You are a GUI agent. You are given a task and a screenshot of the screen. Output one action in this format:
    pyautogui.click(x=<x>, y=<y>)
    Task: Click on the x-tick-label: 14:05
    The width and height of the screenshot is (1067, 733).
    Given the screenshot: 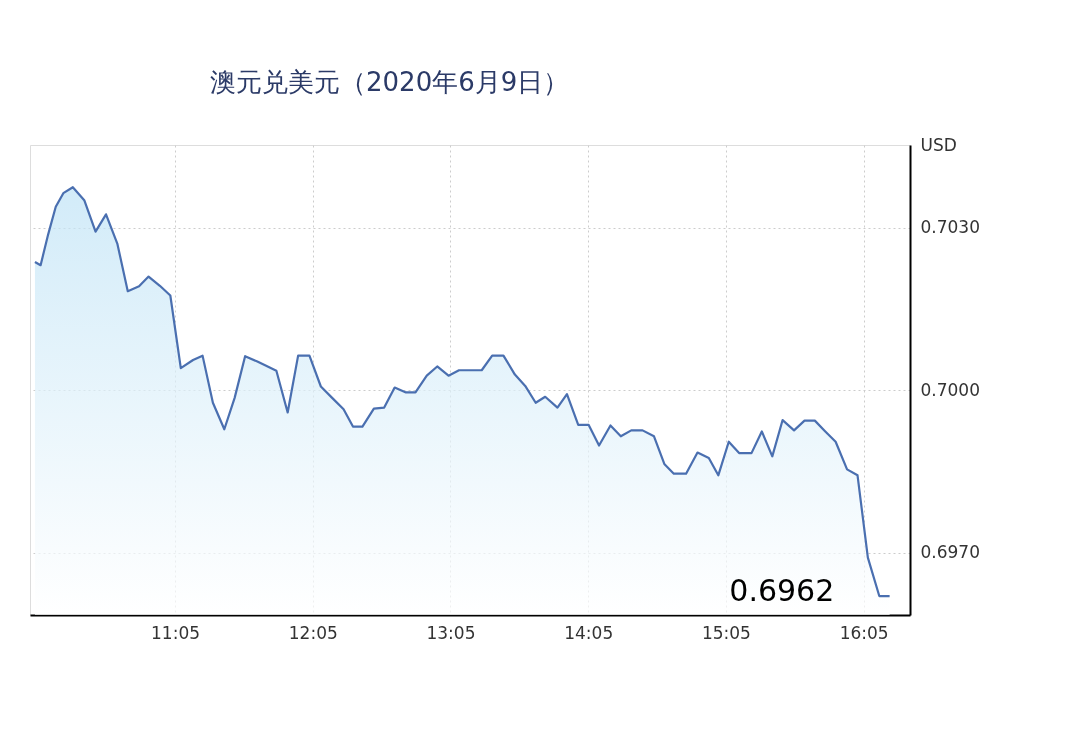 What is the action you would take?
    pyautogui.click(x=589, y=632)
    